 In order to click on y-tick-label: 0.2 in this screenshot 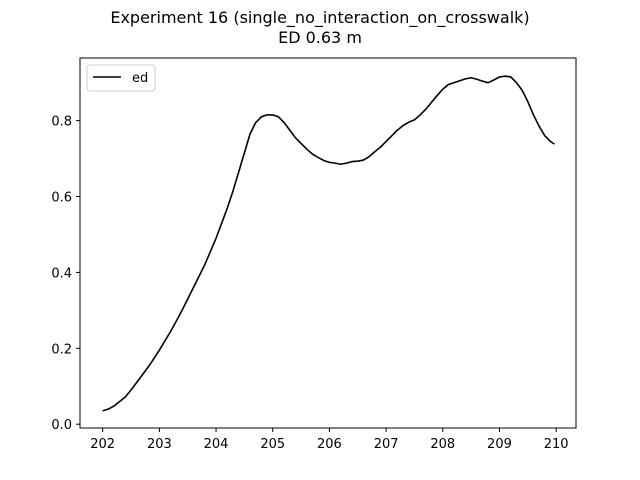, I will do `click(61, 349)`.